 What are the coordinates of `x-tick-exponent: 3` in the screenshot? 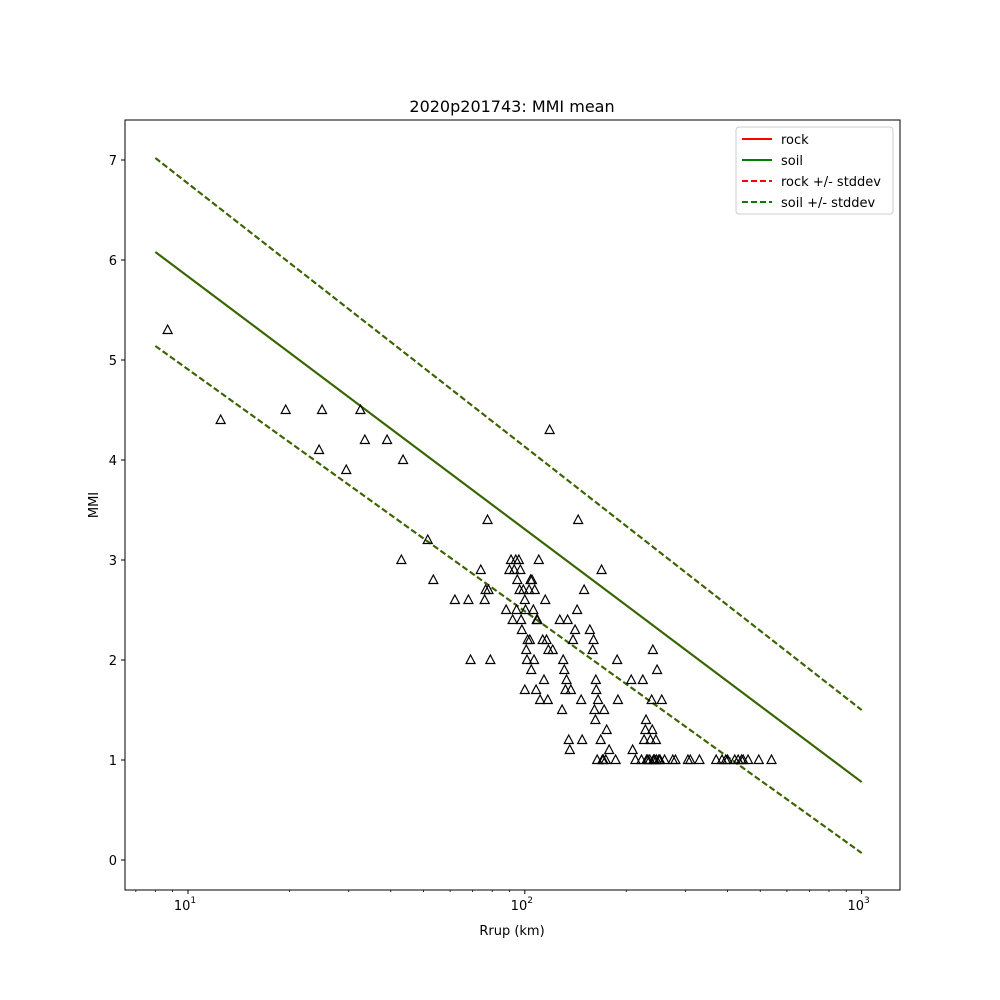 It's located at (867, 901).